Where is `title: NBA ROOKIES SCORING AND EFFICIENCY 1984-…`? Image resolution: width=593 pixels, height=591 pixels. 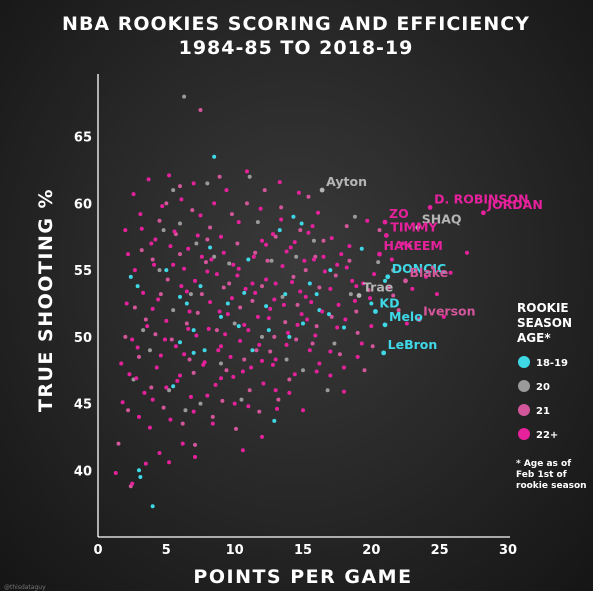
title: NBA ROOKIES SCORING AND EFFICIENCY 1984-… is located at coordinates (295, 36).